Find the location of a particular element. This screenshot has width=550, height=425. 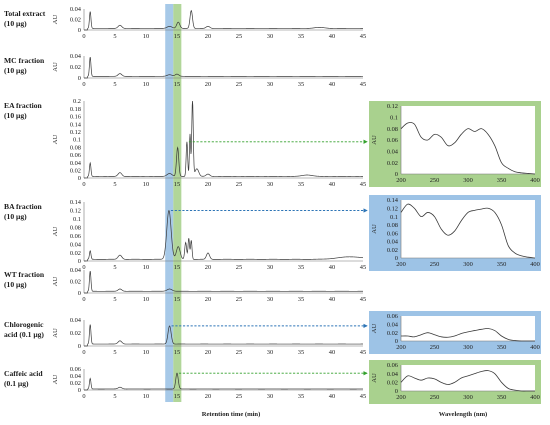

spectrum-plot-area is located at coordinates (468, 378).